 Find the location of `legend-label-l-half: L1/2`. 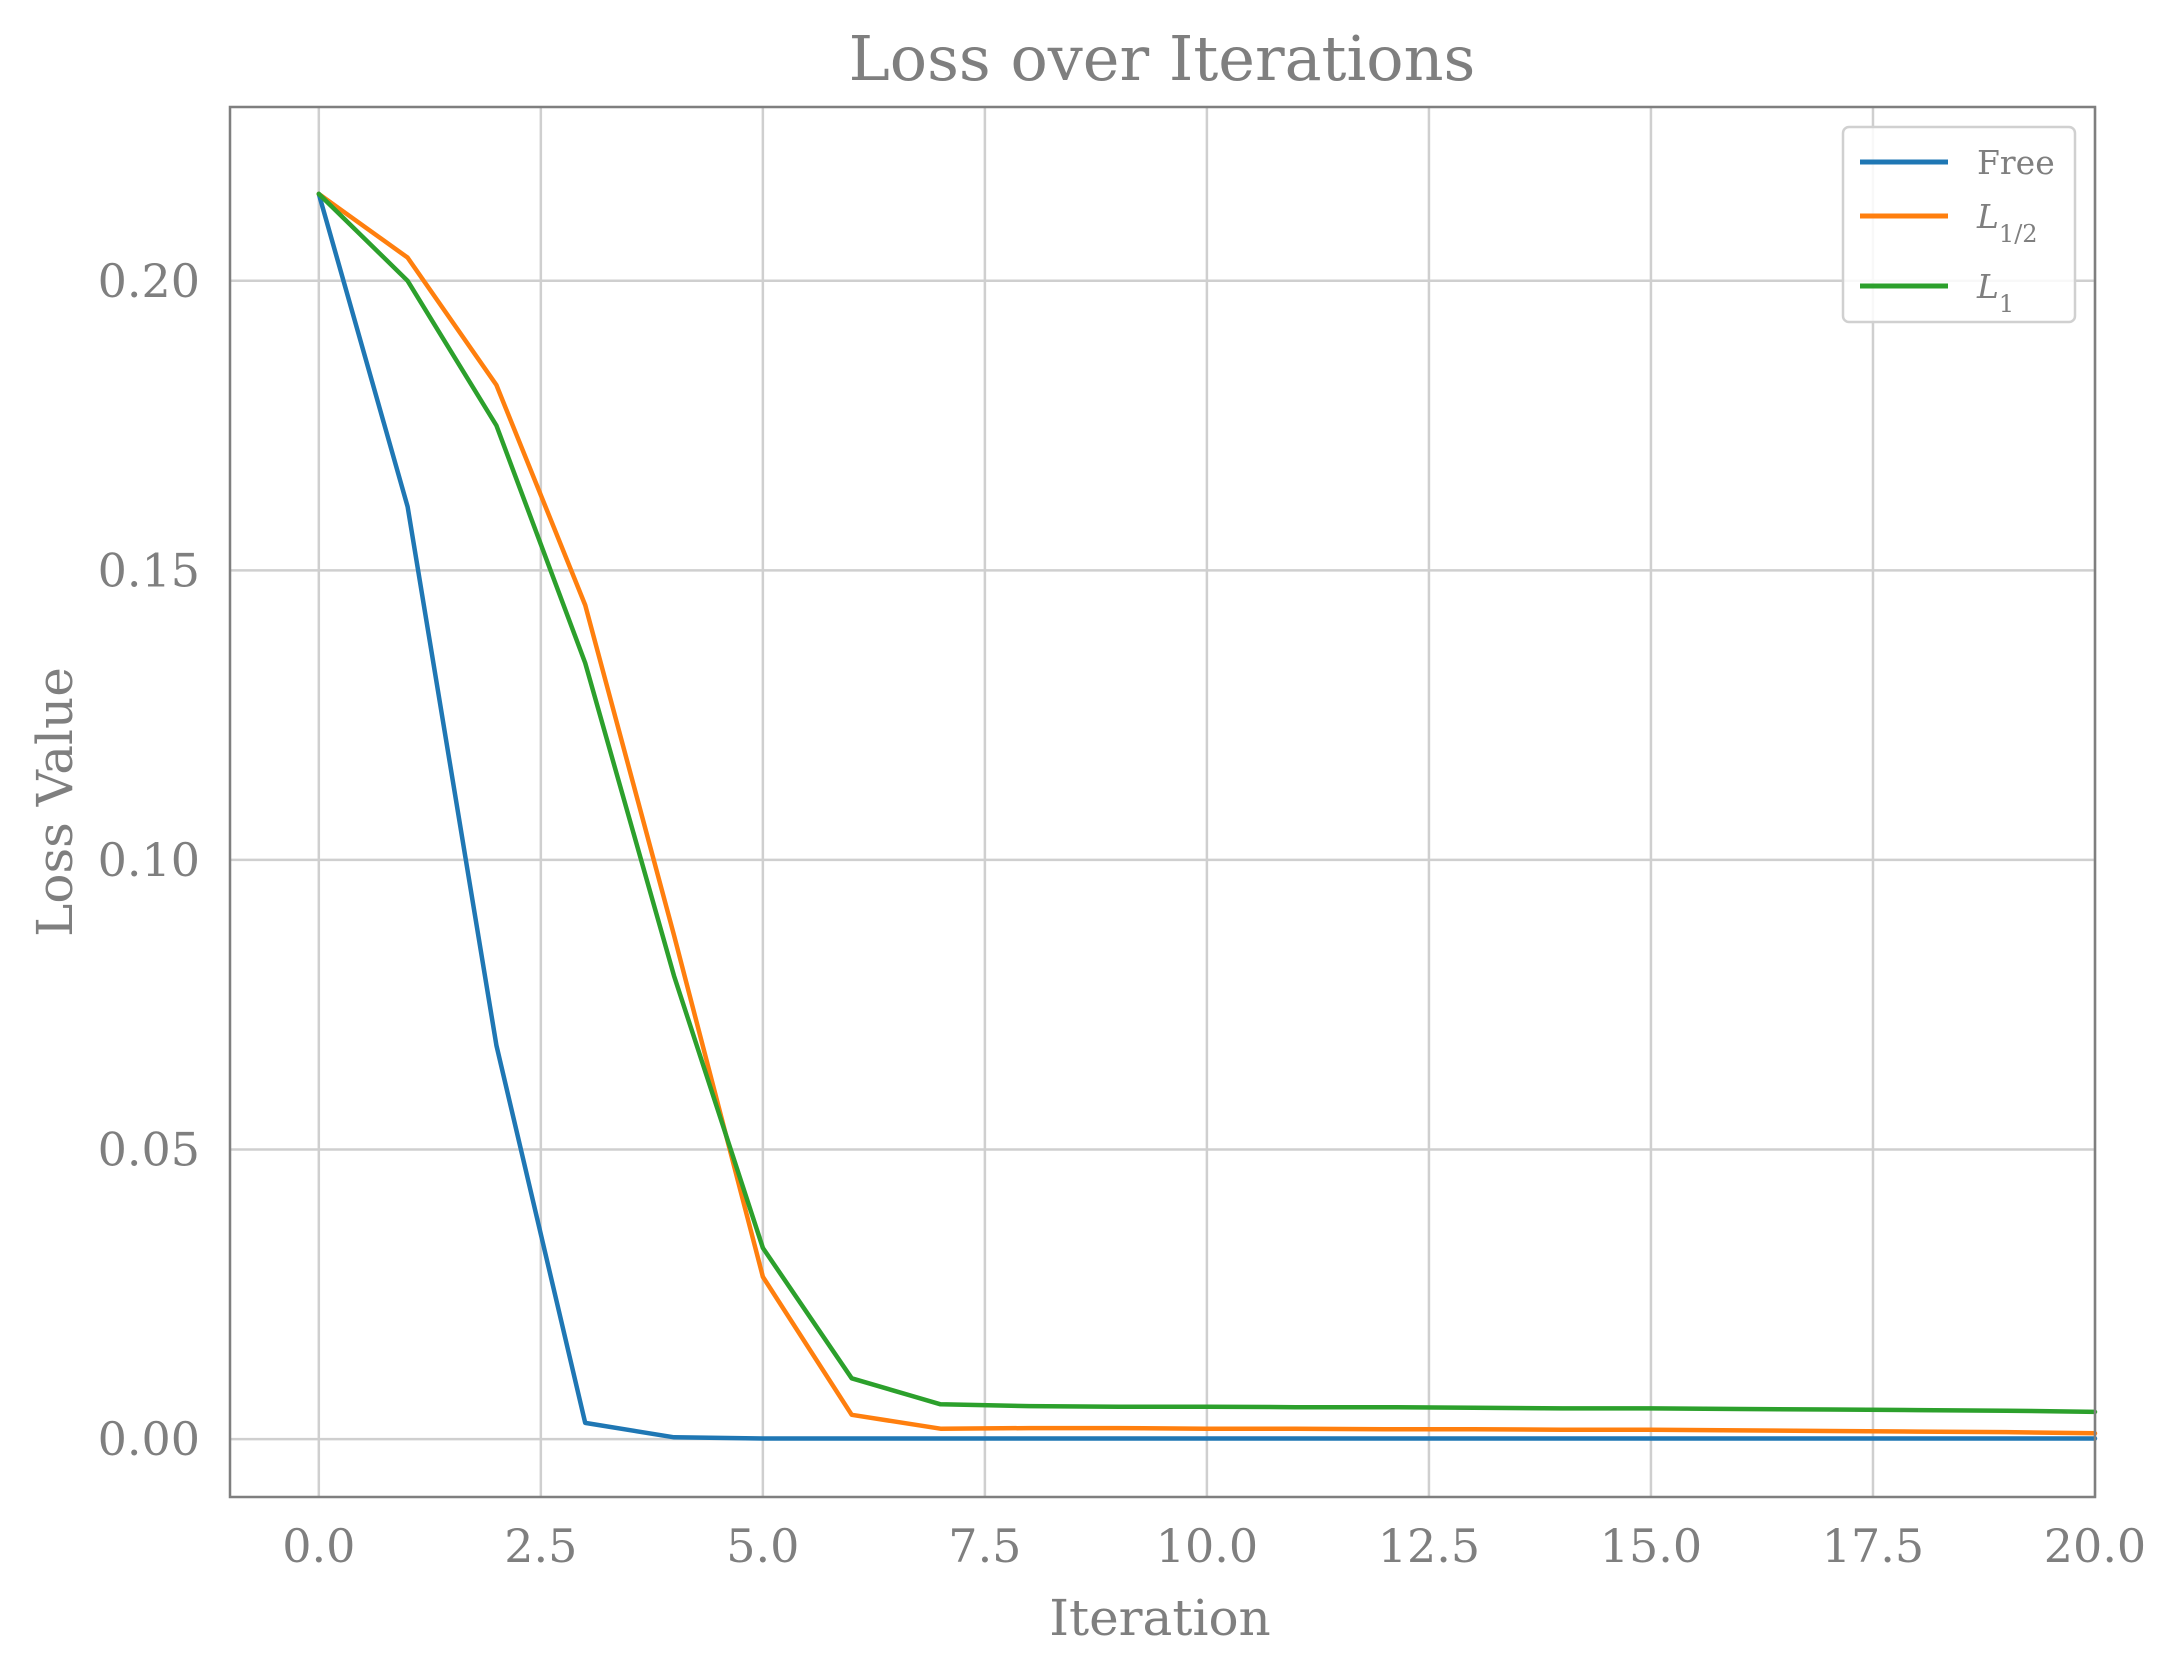

legend-label-l-half: L1/2 is located at coordinates (2007, 222).